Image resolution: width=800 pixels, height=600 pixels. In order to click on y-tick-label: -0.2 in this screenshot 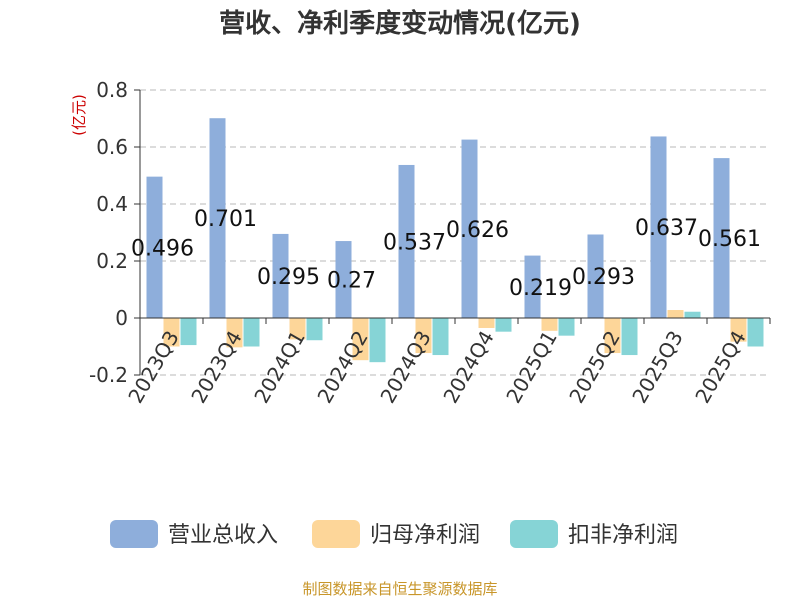, I will do `click(108, 375)`.